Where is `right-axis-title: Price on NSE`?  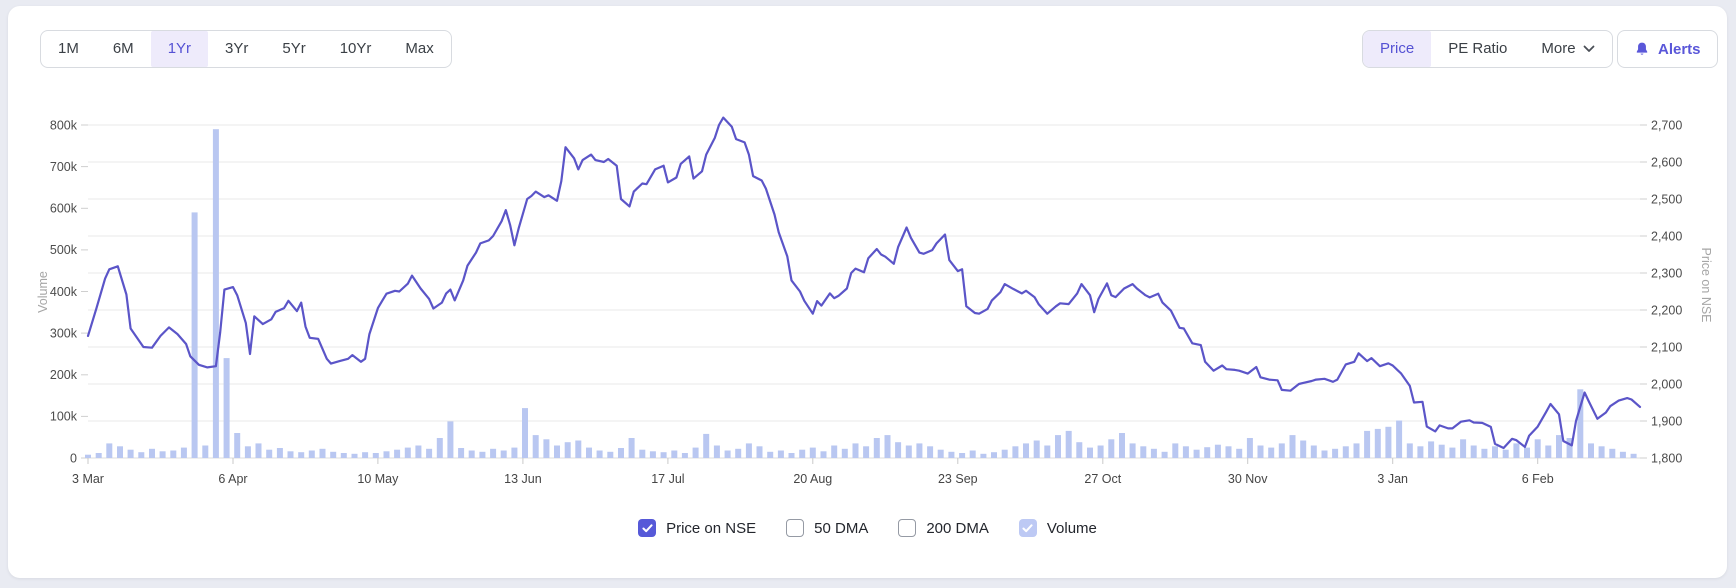 right-axis-title: Price on NSE is located at coordinates (1706, 284).